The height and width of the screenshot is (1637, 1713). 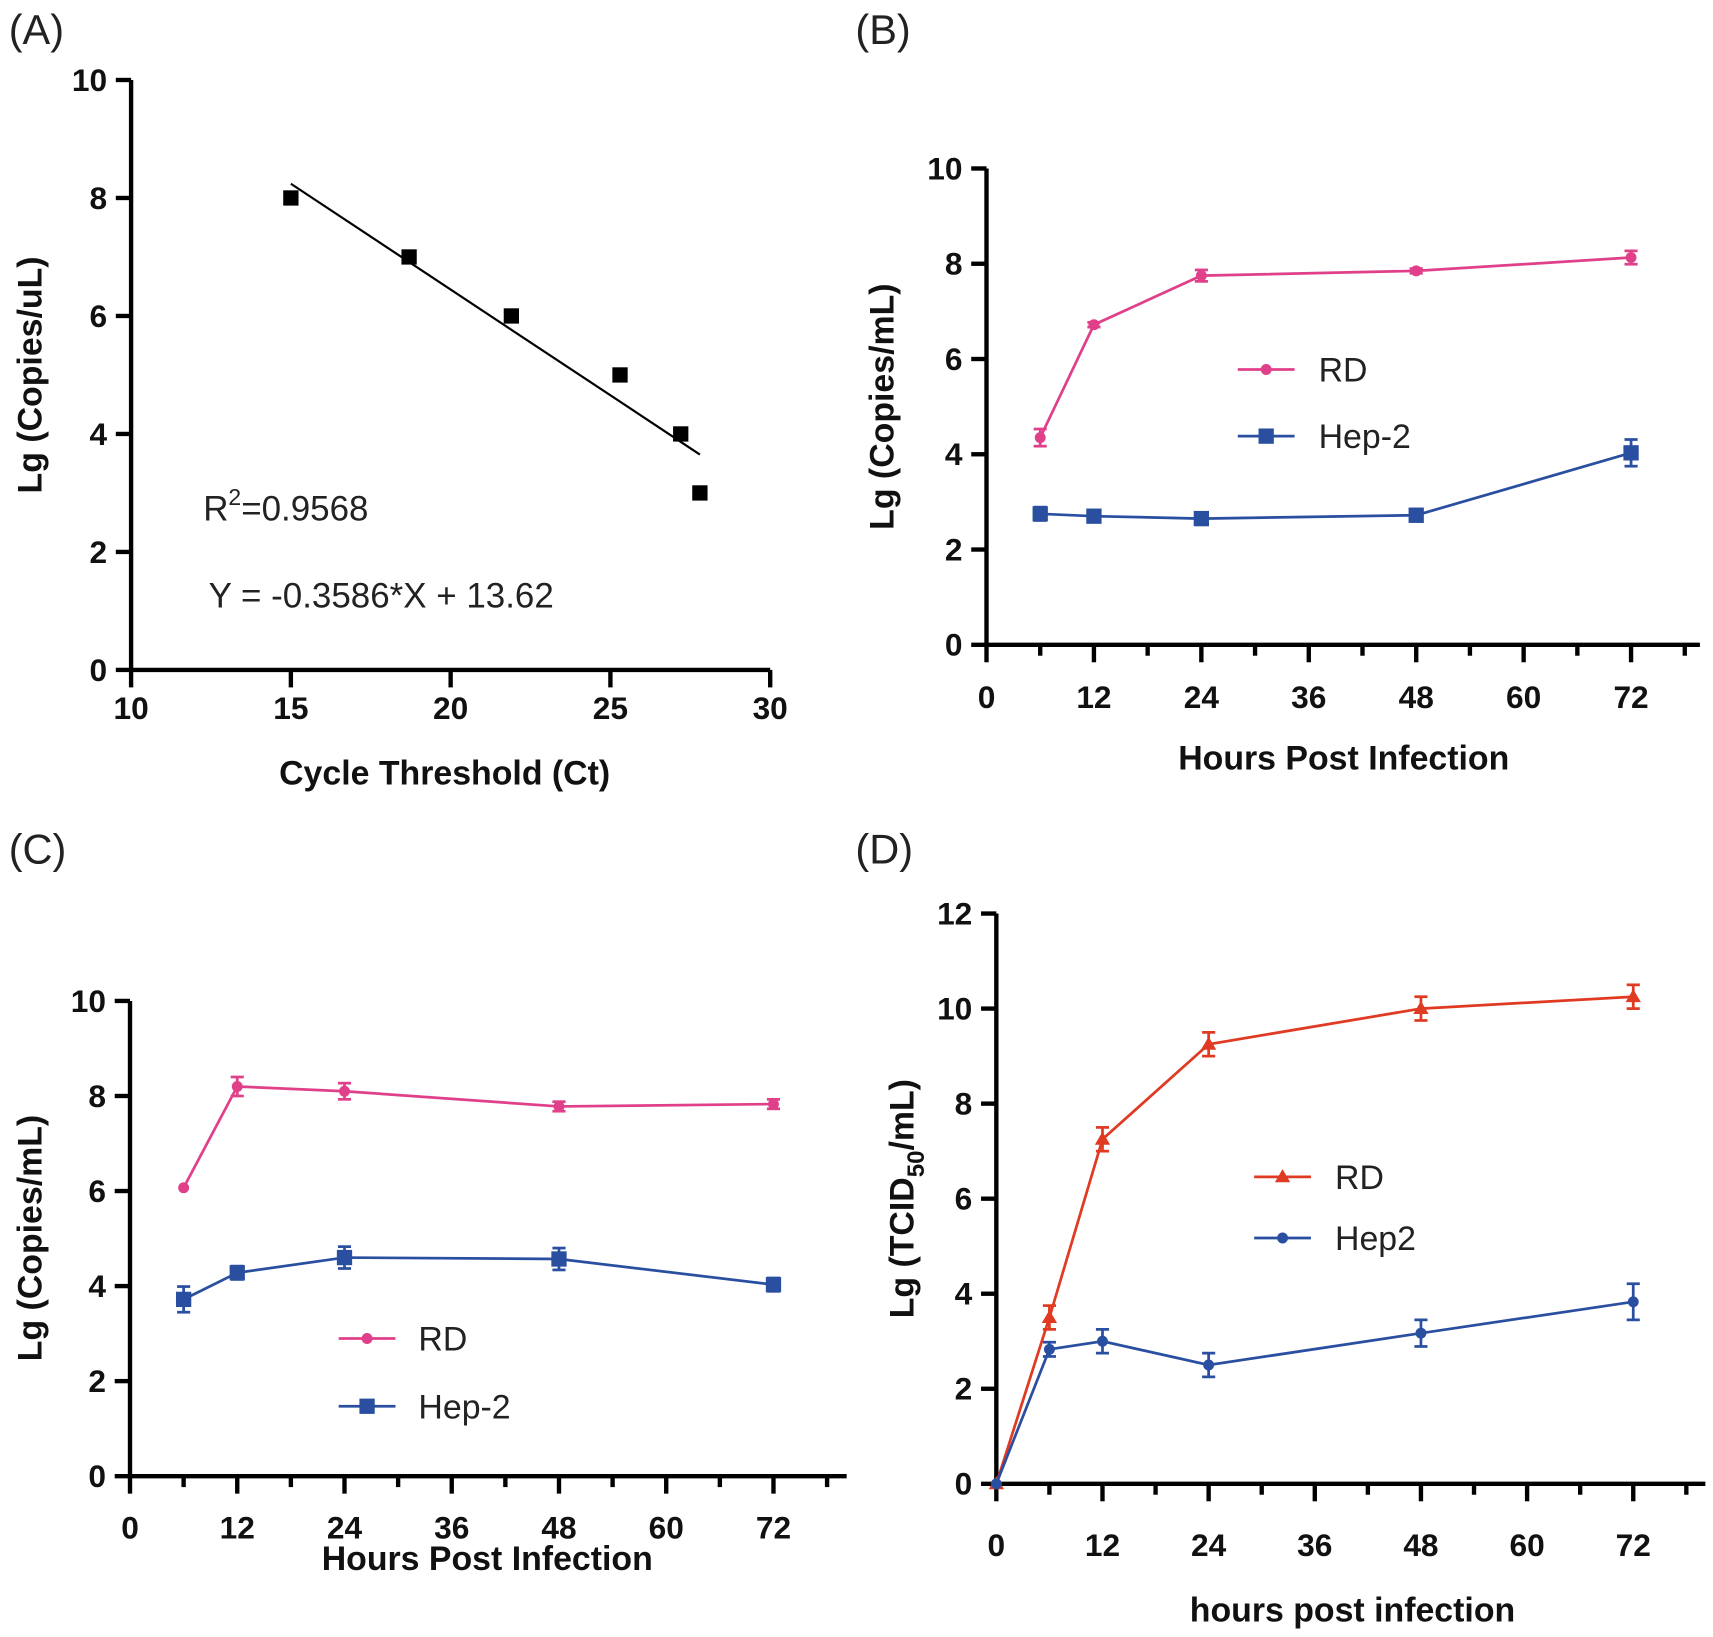 I want to click on fit-line, so click(x=495, y=319).